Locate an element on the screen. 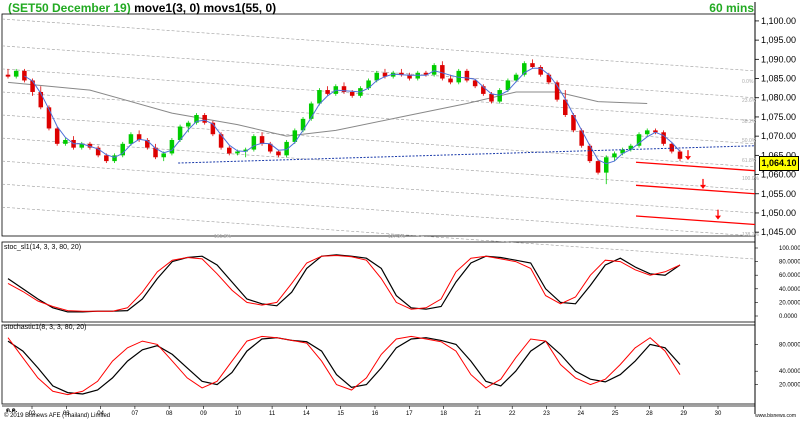  stoch-fast-line-d is located at coordinates (344, 365).